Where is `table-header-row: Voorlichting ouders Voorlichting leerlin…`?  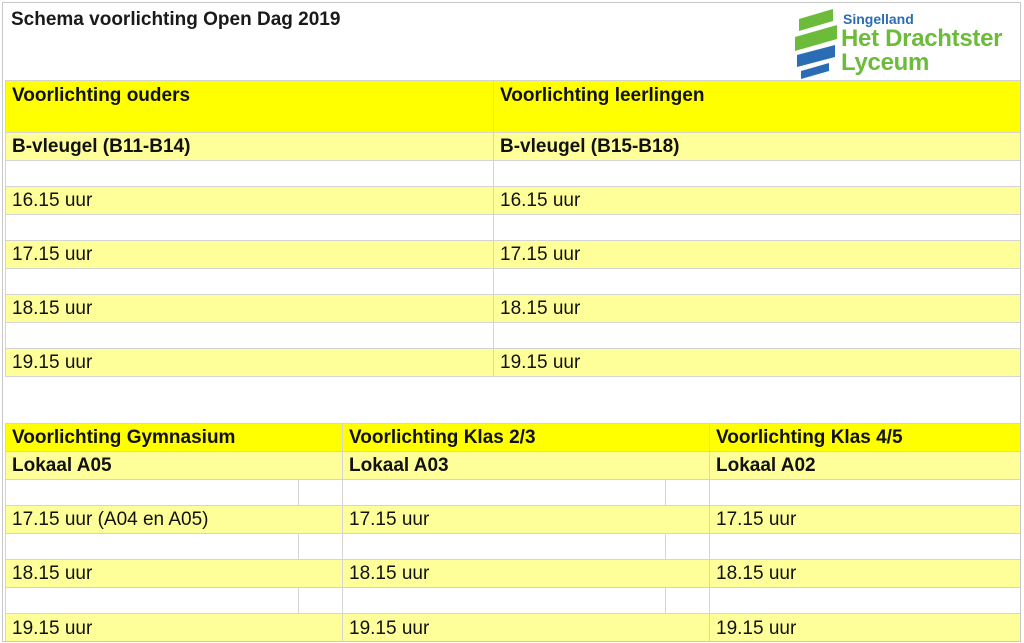 table-header-row: Voorlichting ouders Voorlichting leerlin… is located at coordinates (512, 106).